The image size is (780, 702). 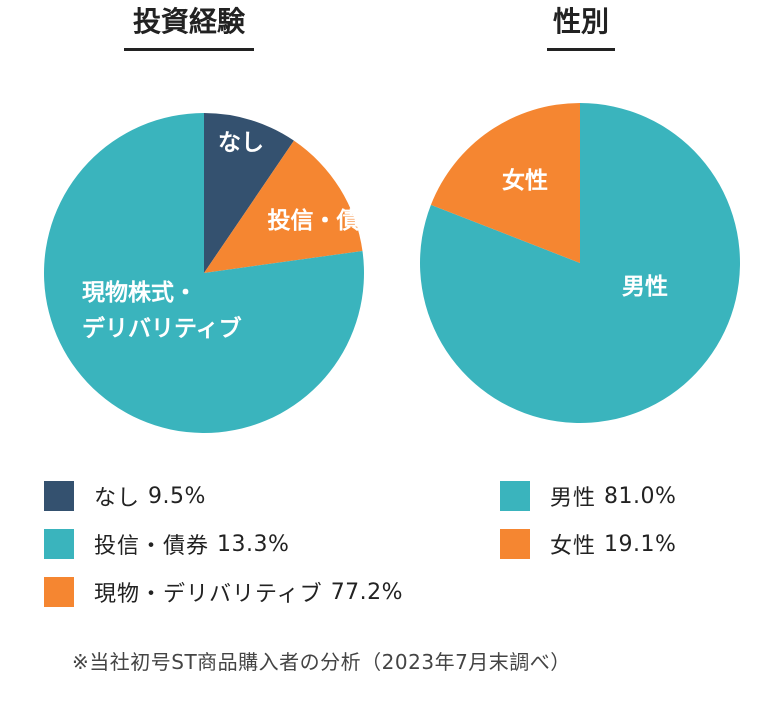 What do you see at coordinates (640, 496) in the screenshot?
I see `legend-value: 81.0%` at bounding box center [640, 496].